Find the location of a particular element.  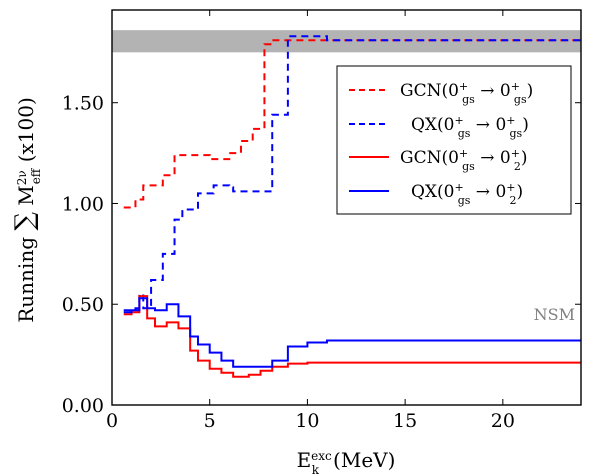

x-axis-label: Eexc k (MeV) is located at coordinates (346, 462).